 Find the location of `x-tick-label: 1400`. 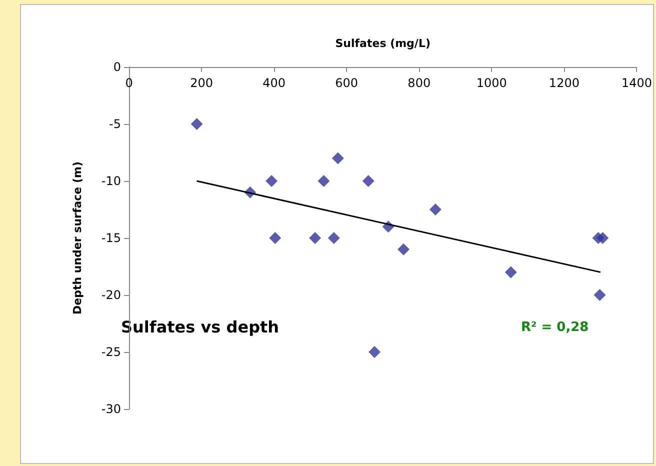

x-tick-label: 1400 is located at coordinates (636, 83).